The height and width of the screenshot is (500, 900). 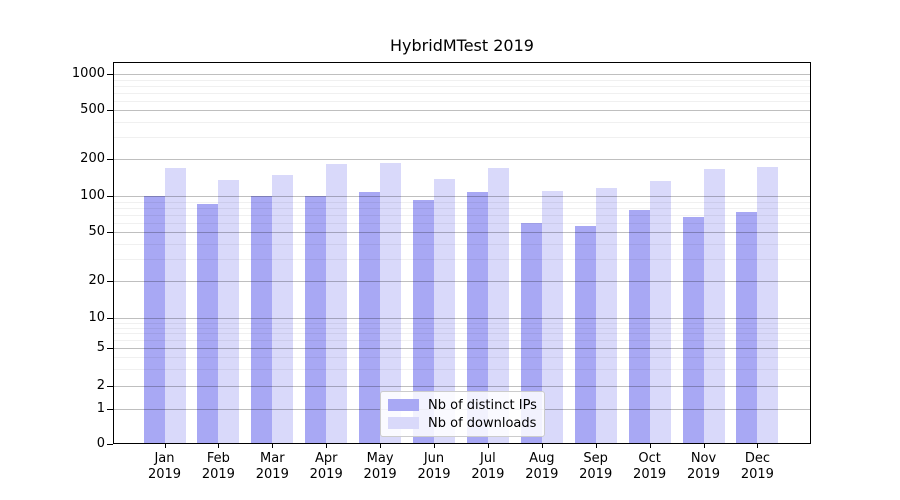 I want to click on month-label: Apr, so click(x=326, y=458).